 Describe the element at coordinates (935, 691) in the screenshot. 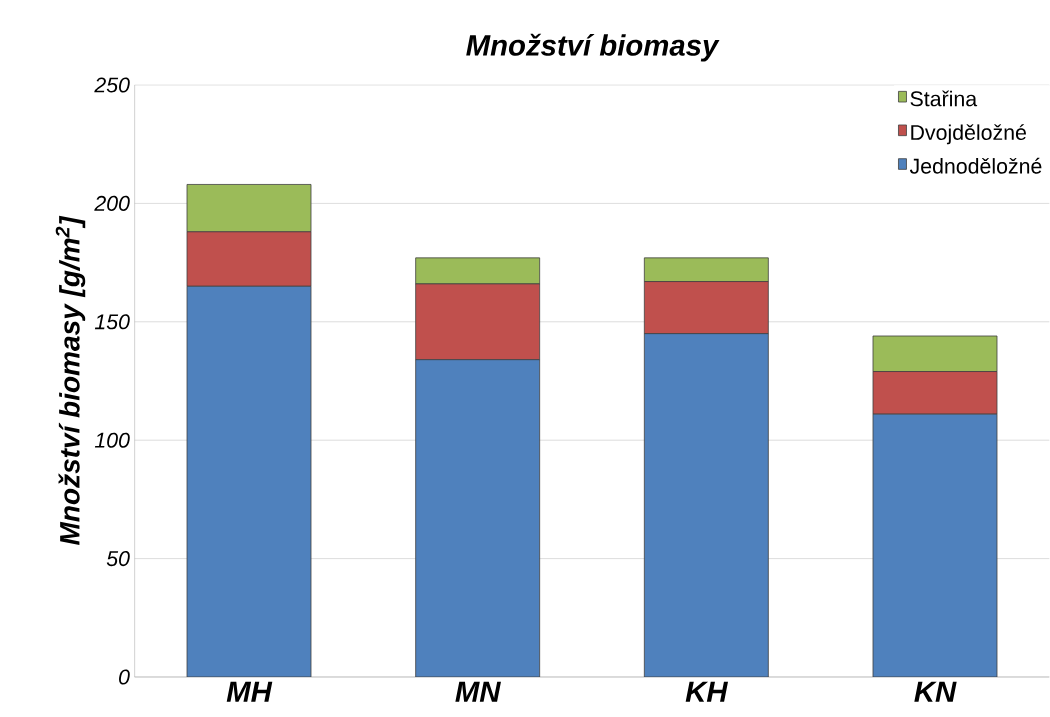

I see `x-tick-label: KN` at that location.